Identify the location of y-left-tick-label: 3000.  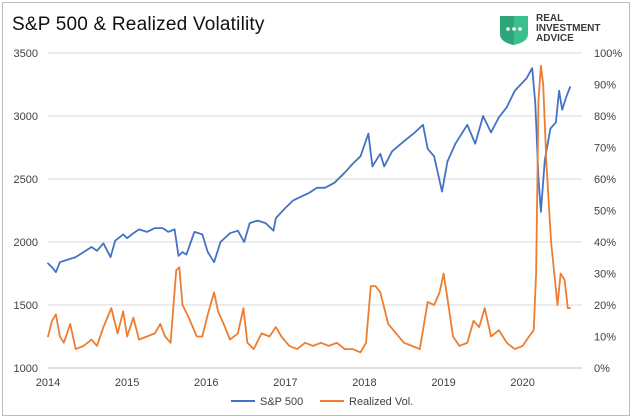
(26, 117).